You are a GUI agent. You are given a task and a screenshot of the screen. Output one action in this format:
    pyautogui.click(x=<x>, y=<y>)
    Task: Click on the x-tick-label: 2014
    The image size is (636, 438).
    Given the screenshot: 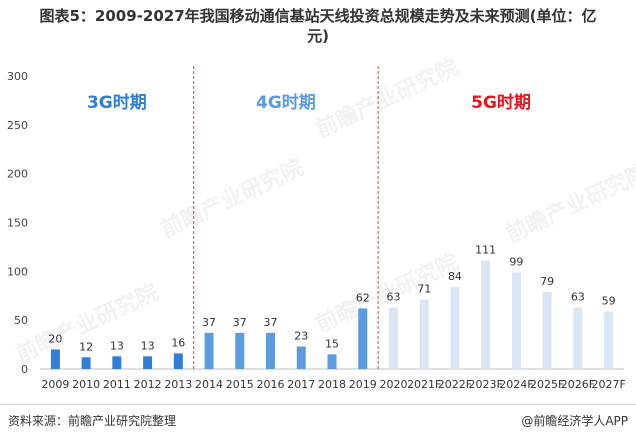 What is the action you would take?
    pyautogui.click(x=209, y=384)
    